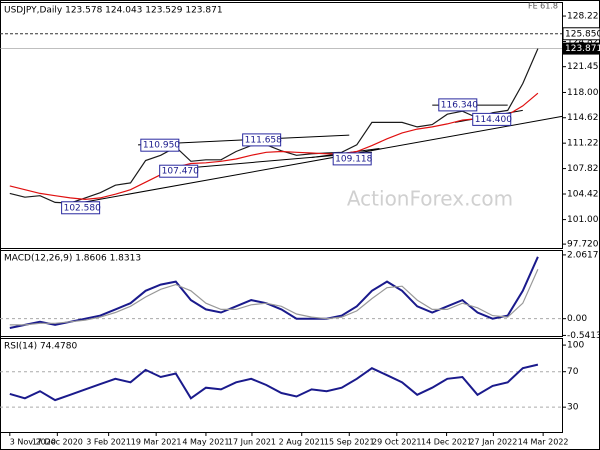 This screenshot has height=450, width=600. What do you see at coordinates (543, 6) in the screenshot?
I see `note: FE 61.8` at bounding box center [543, 6].